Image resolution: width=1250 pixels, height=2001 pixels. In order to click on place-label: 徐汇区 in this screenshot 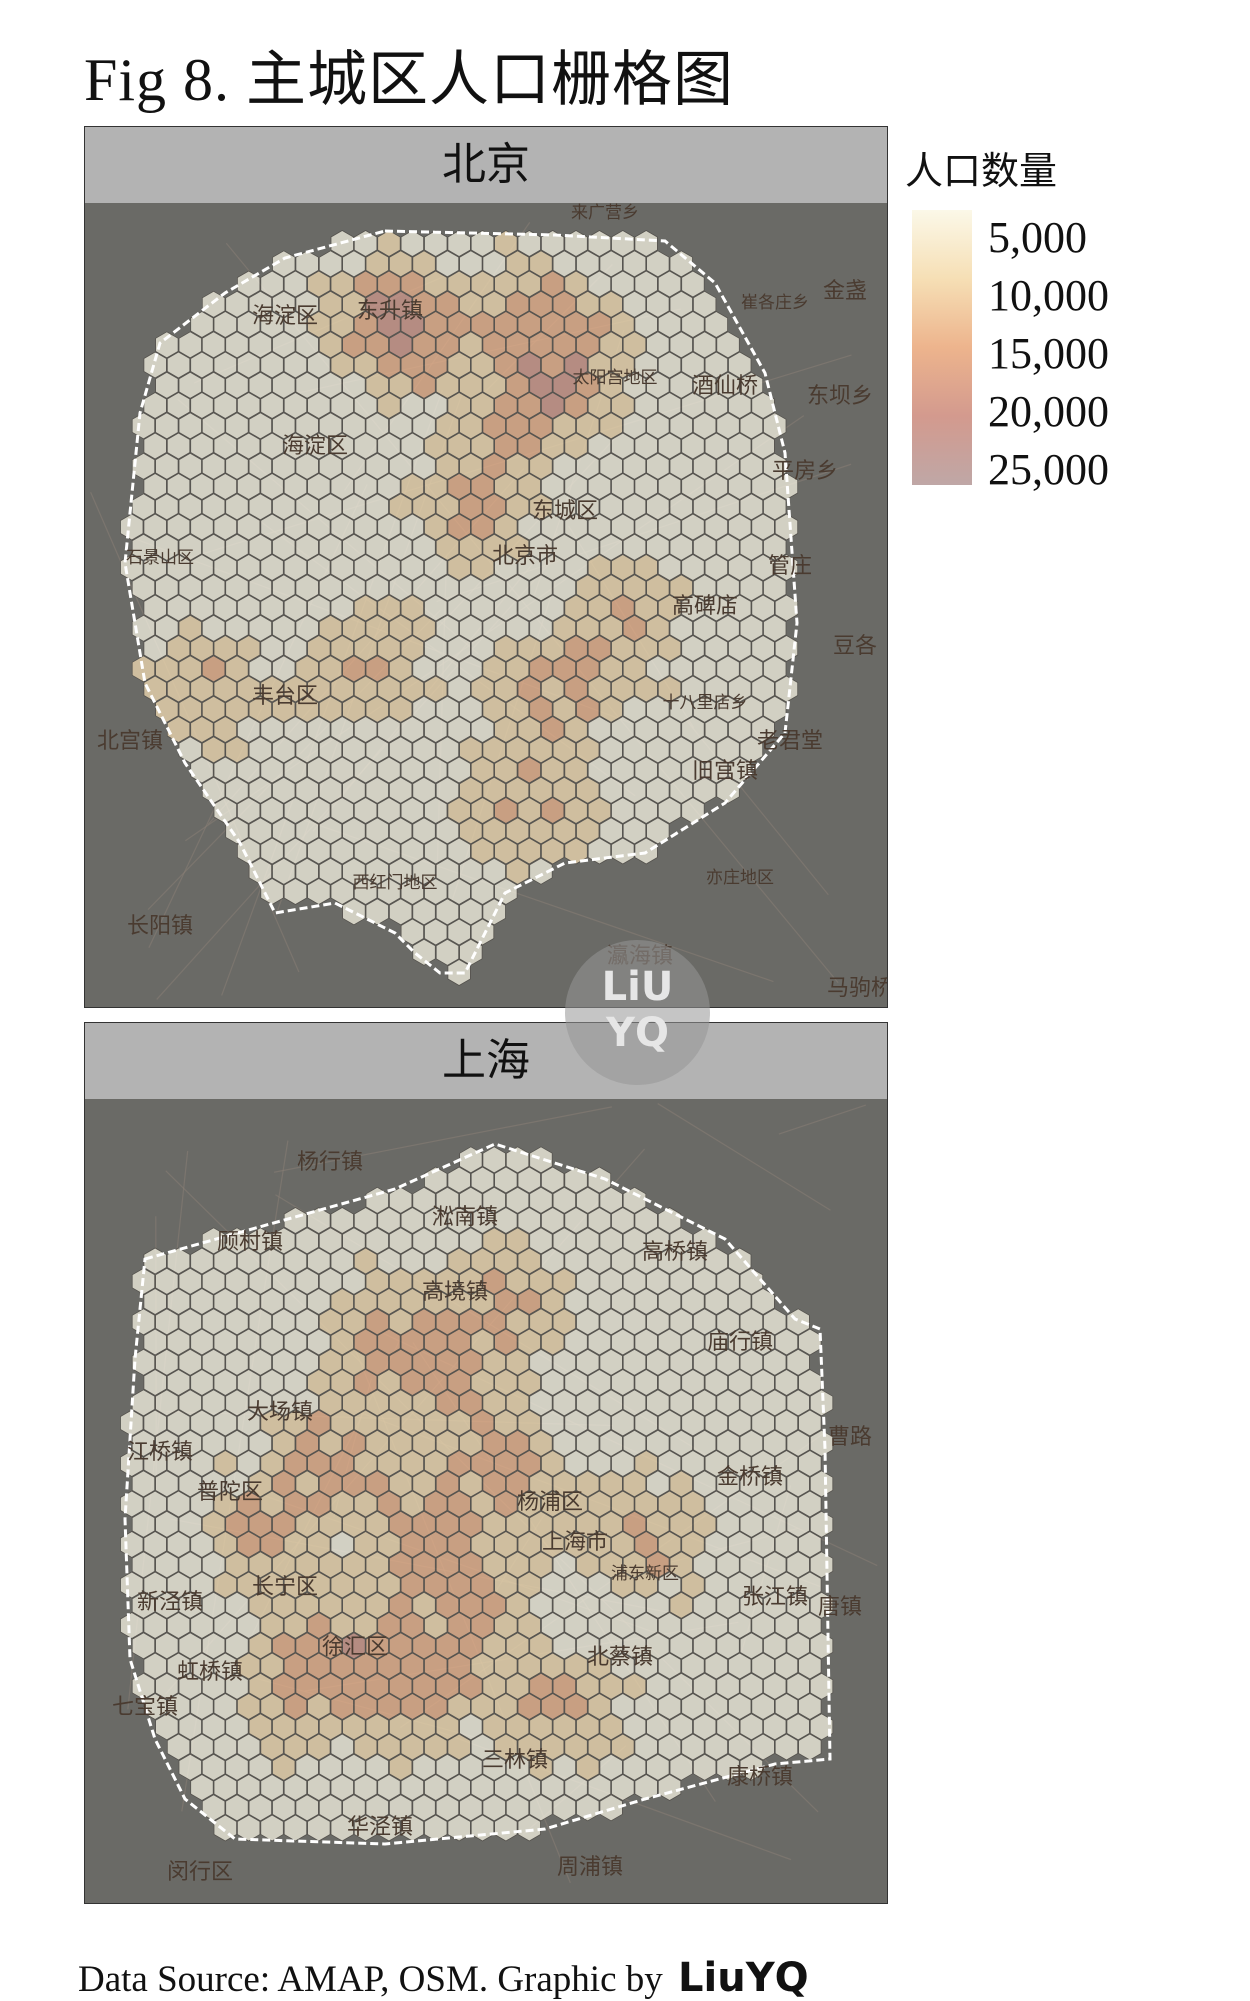, I will do `click(355, 1647)`.